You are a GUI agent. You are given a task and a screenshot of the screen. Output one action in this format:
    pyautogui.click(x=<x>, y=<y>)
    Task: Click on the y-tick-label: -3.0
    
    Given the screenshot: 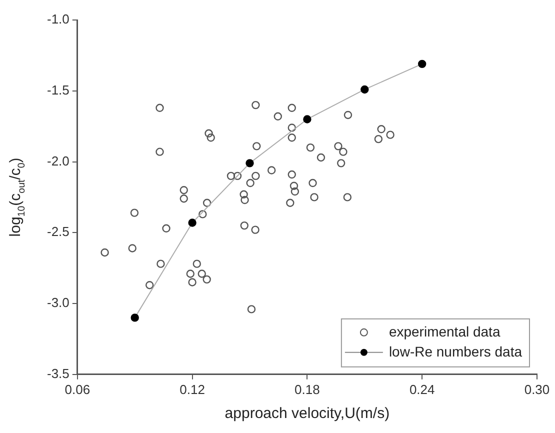 What is the action you would take?
    pyautogui.click(x=58, y=302)
    